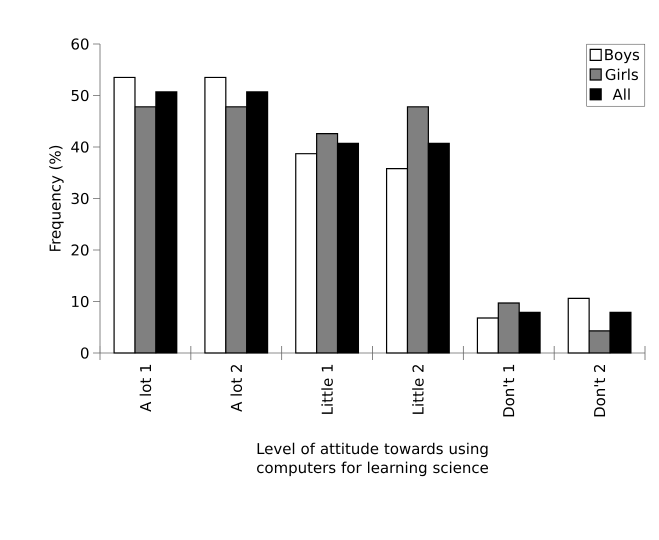 This screenshot has width=659, height=540. What do you see at coordinates (622, 74) in the screenshot?
I see `legend-label: Girls` at bounding box center [622, 74].